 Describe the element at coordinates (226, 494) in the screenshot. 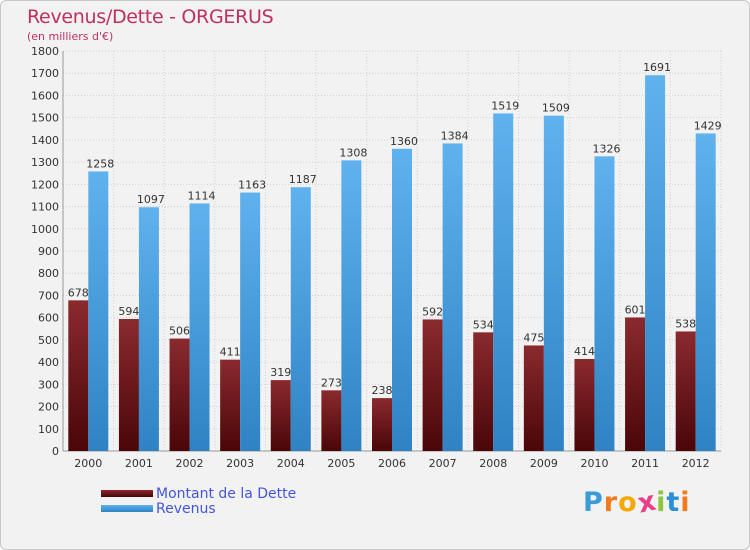

I see `legend-label-debt: Montant de la Dette` at that location.